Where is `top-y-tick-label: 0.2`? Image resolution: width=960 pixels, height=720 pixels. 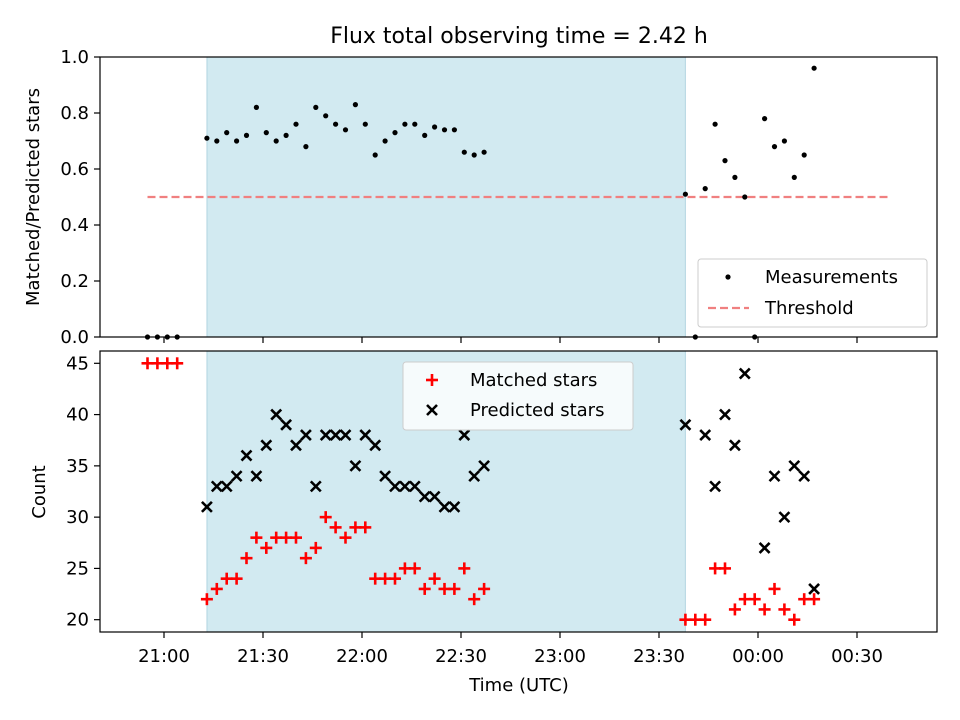 top-y-tick-label: 0.2 is located at coordinates (74, 281).